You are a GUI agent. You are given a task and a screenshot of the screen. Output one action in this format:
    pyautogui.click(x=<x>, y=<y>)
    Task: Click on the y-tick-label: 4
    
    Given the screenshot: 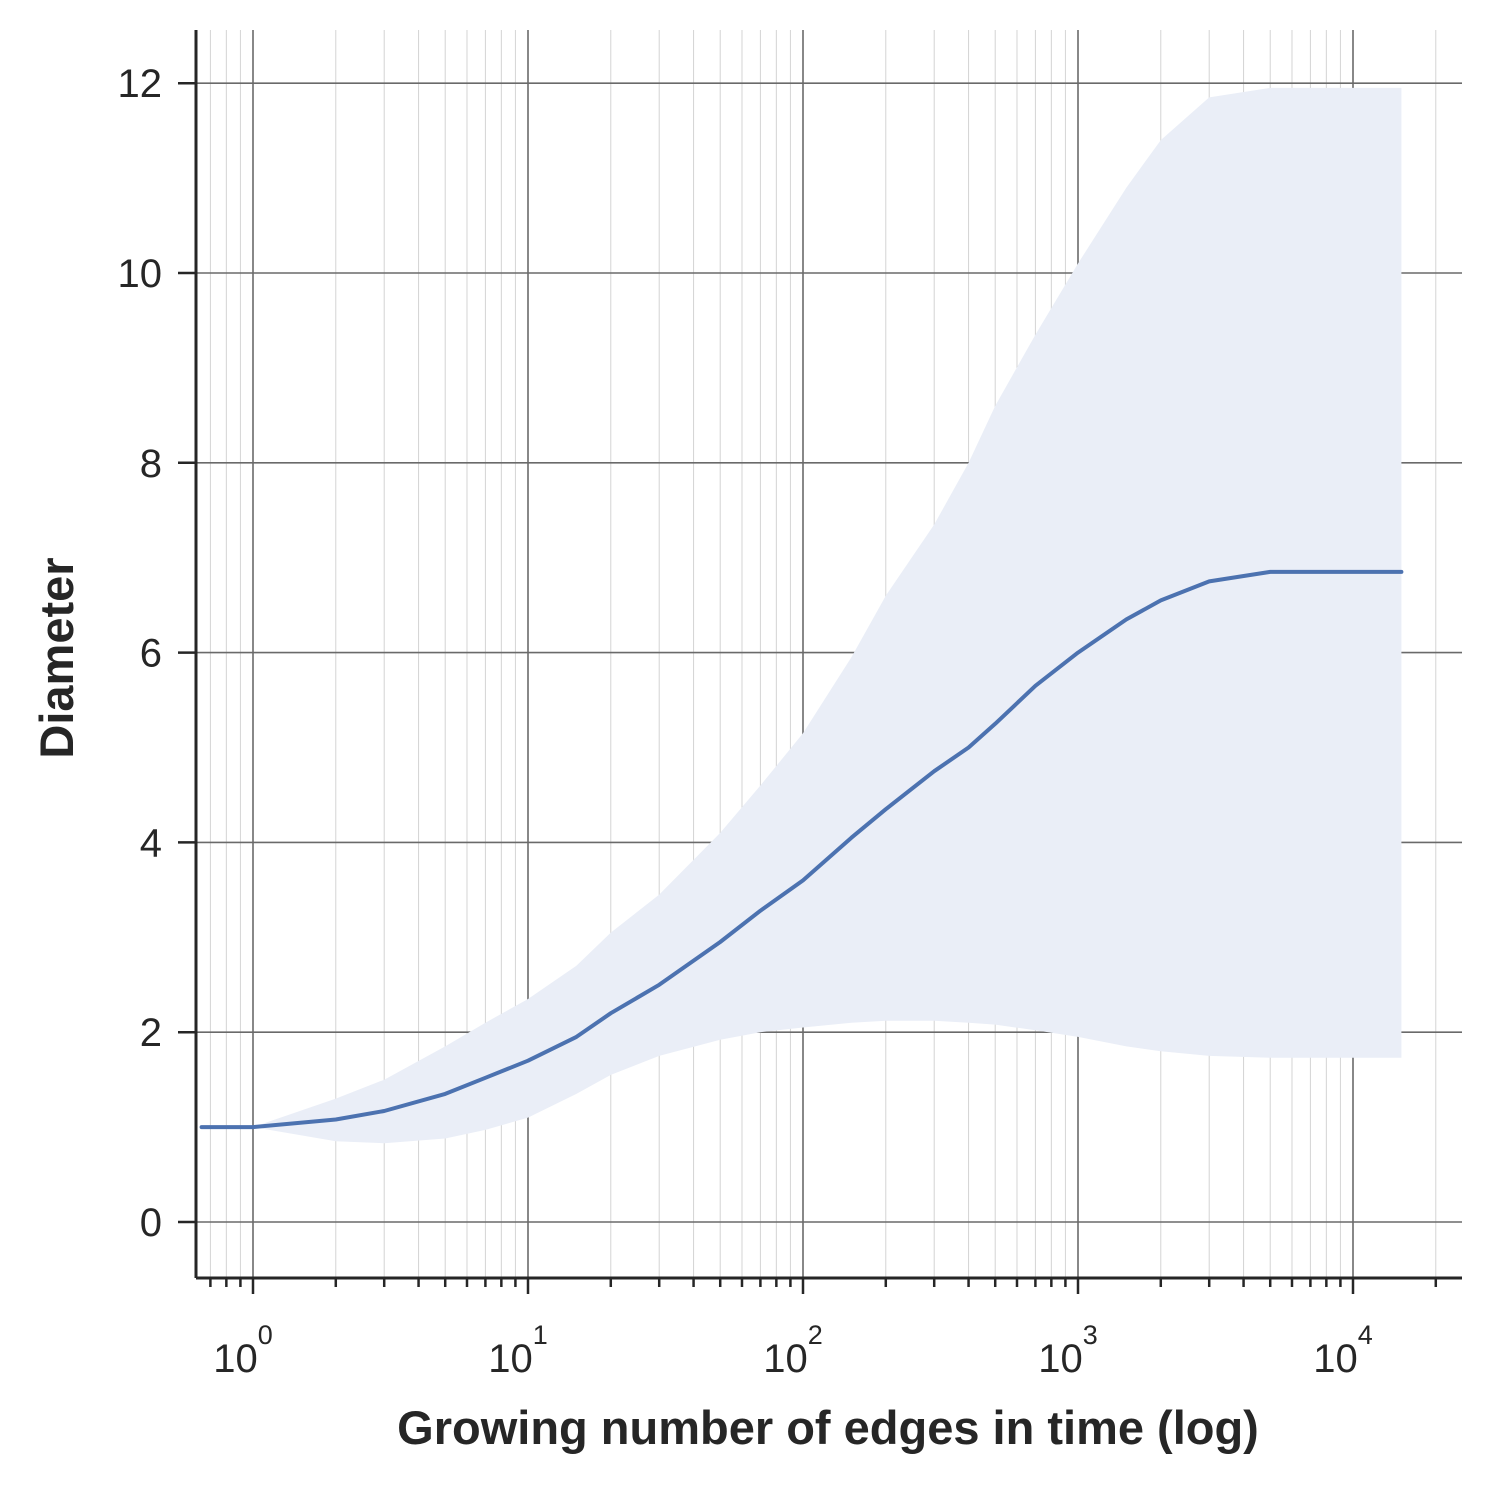 What is the action you would take?
    pyautogui.click(x=151, y=843)
    